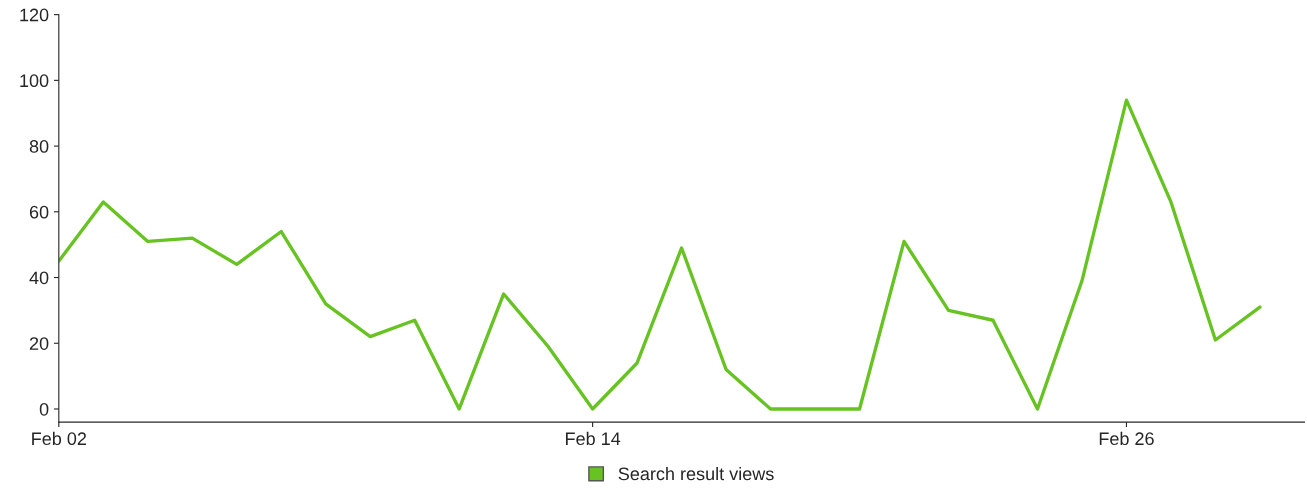  I want to click on x-tick-label: Feb 02, so click(59, 438).